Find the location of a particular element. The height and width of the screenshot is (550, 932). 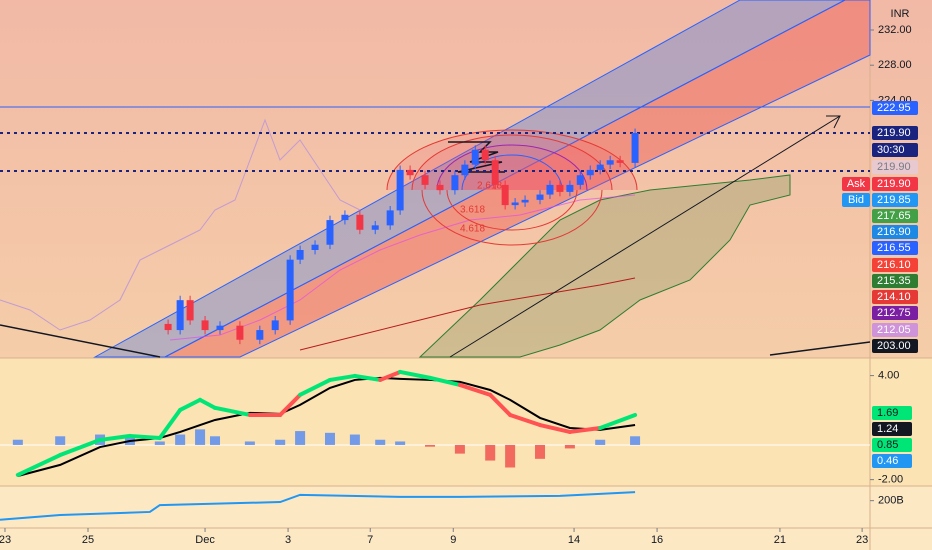

y-tick-label: 200B is located at coordinates (891, 501).